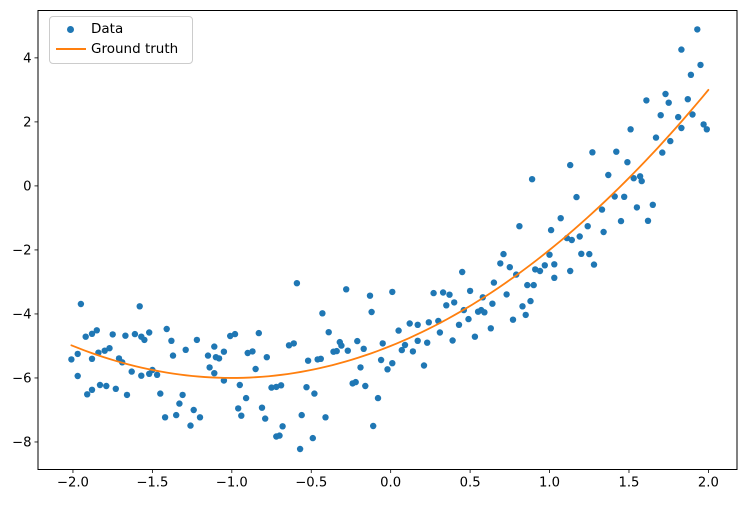 This screenshot has height=505, width=747. Describe the element at coordinates (21, 442) in the screenshot. I see `y-tick-label: −8` at that location.